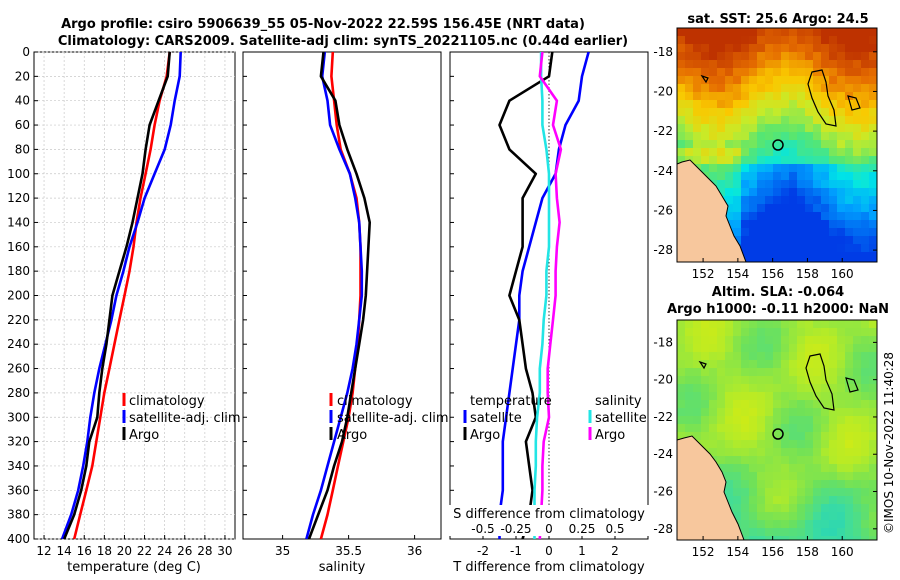 The image size is (900, 580). What do you see at coordinates (124, 551) in the screenshot?
I see `x-tick-label: 20` at bounding box center [124, 551].